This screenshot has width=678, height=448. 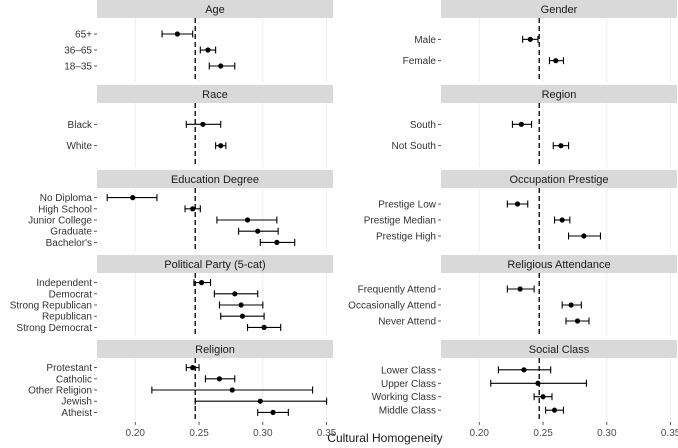 What do you see at coordinates (472, 411) in the screenshot?
I see `row-middle-class: Middle Class` at bounding box center [472, 411].